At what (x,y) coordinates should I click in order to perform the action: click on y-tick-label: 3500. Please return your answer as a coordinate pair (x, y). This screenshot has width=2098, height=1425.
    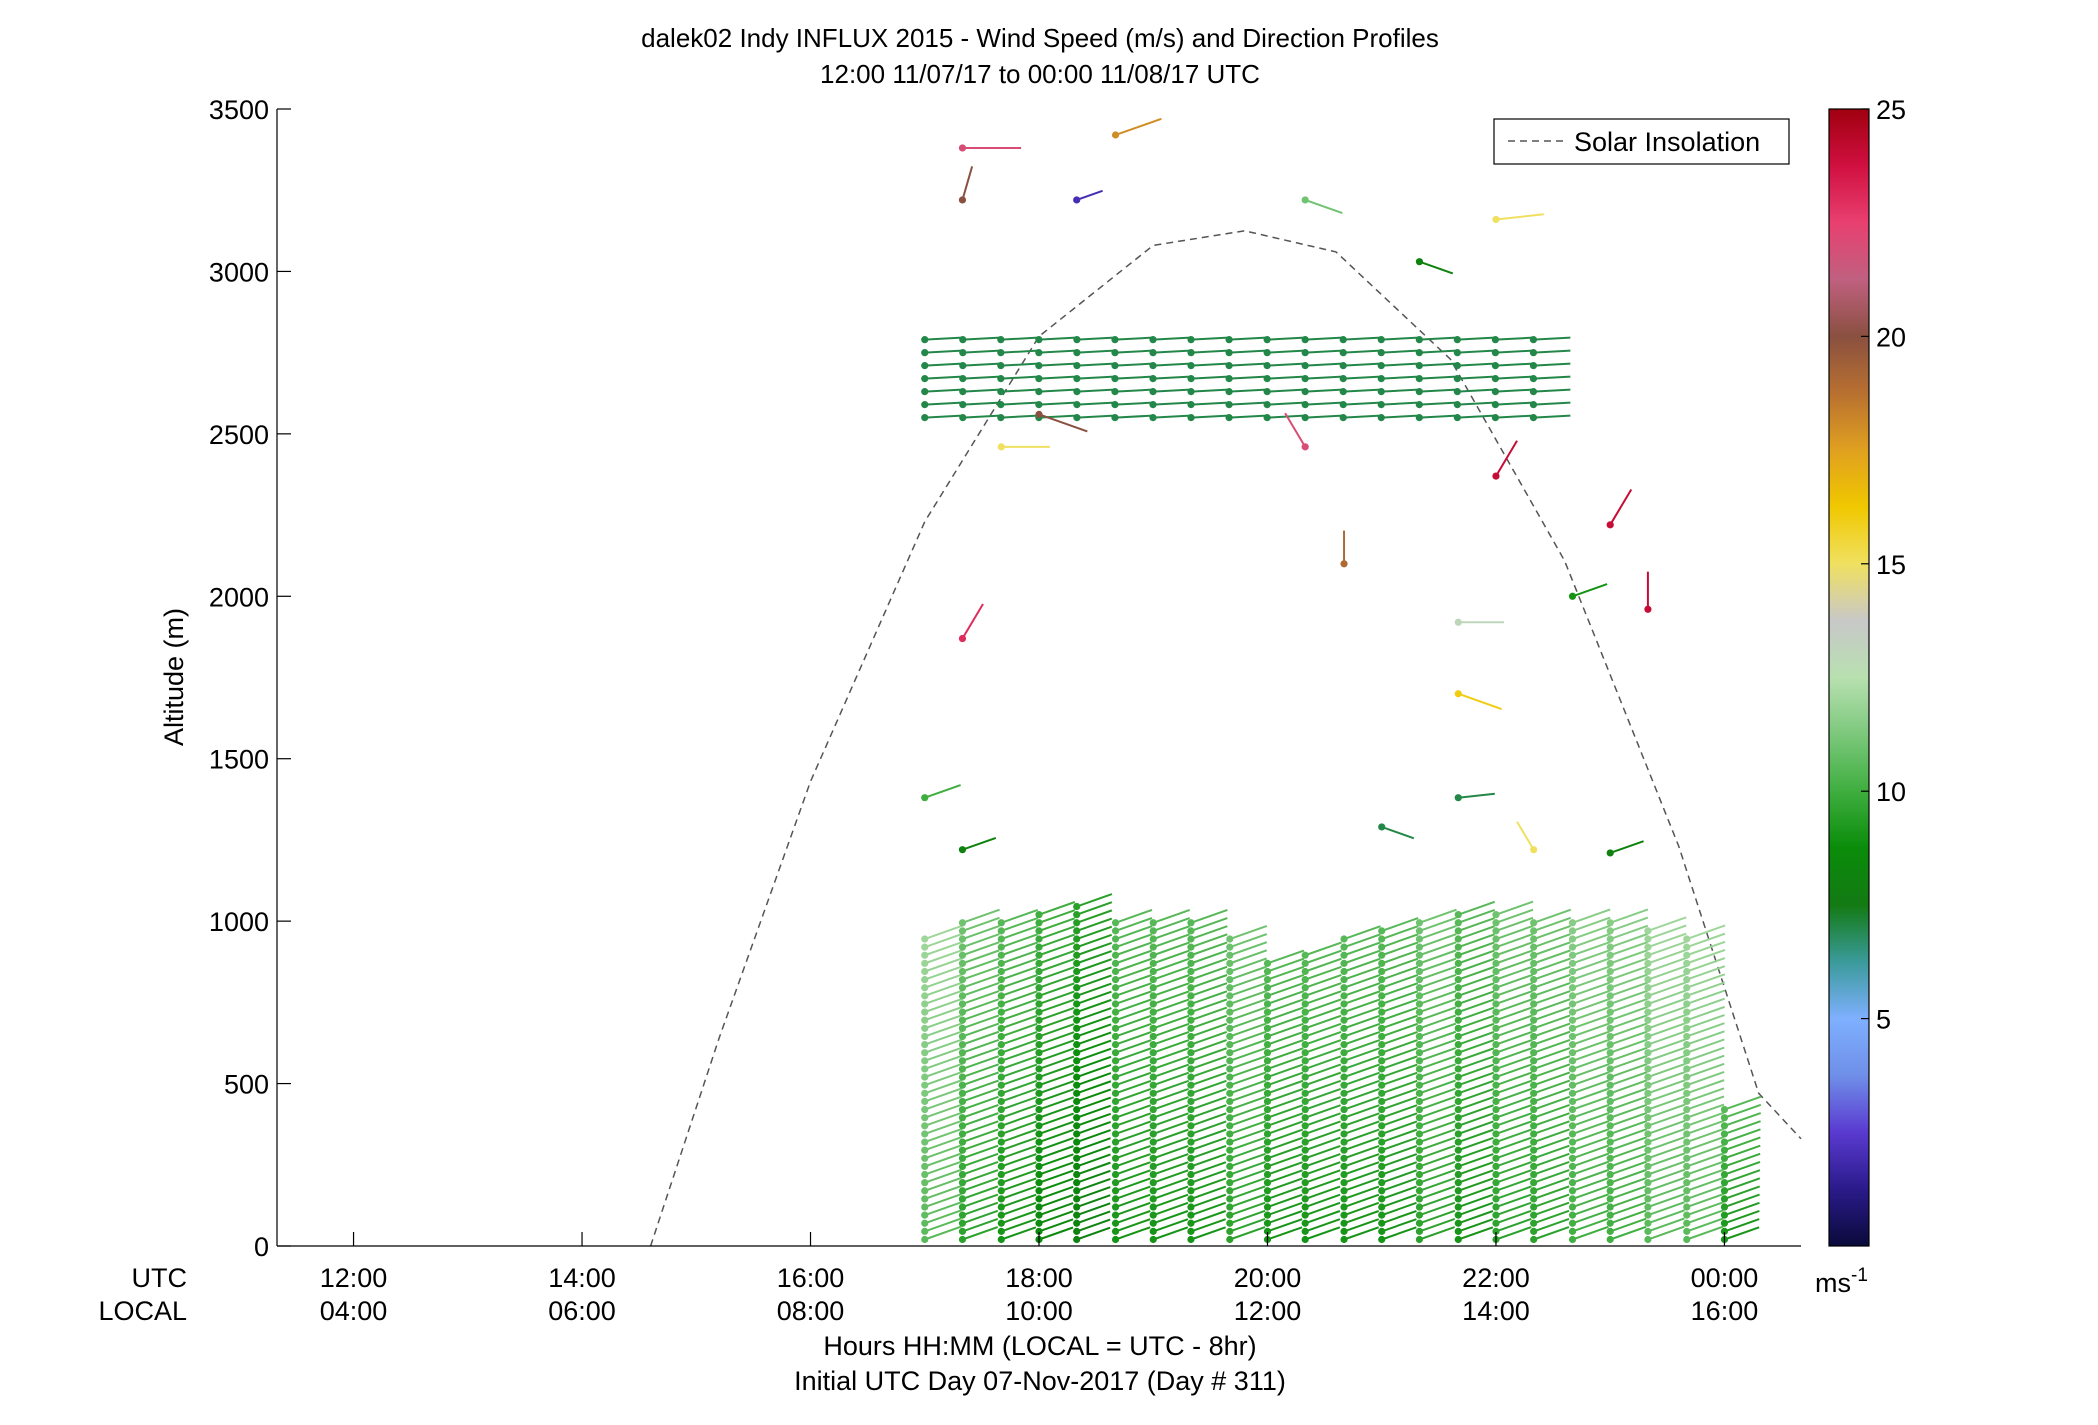
    Looking at the image, I should click on (239, 110).